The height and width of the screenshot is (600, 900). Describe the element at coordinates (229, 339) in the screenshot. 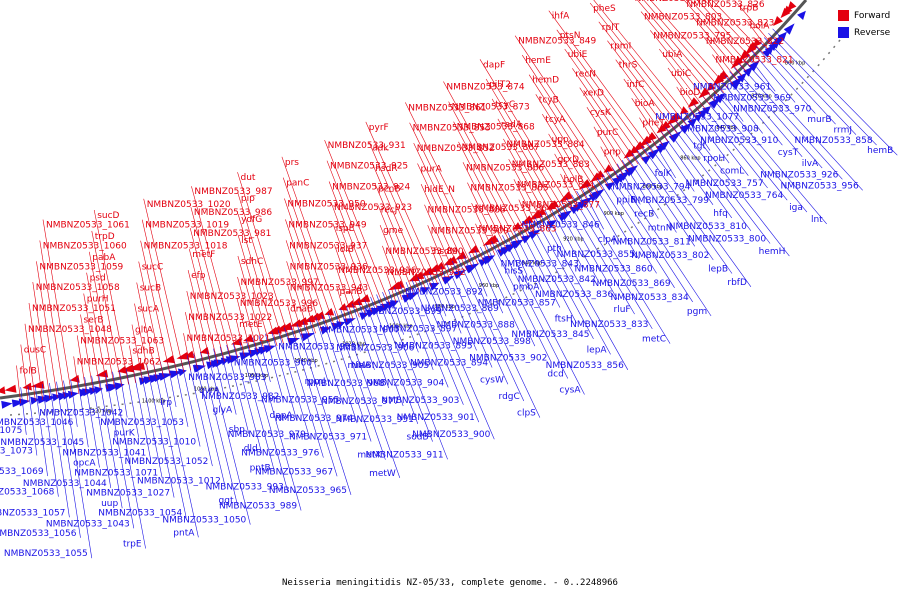

I see `forward-gene-label: NMBNZ0533_1021` at that location.